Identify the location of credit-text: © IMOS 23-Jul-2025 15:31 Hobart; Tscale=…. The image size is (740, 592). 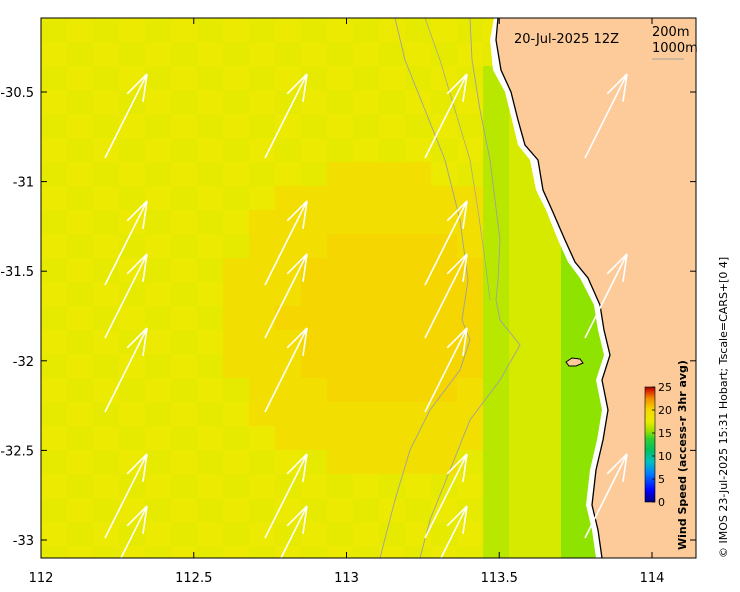
(723, 407).